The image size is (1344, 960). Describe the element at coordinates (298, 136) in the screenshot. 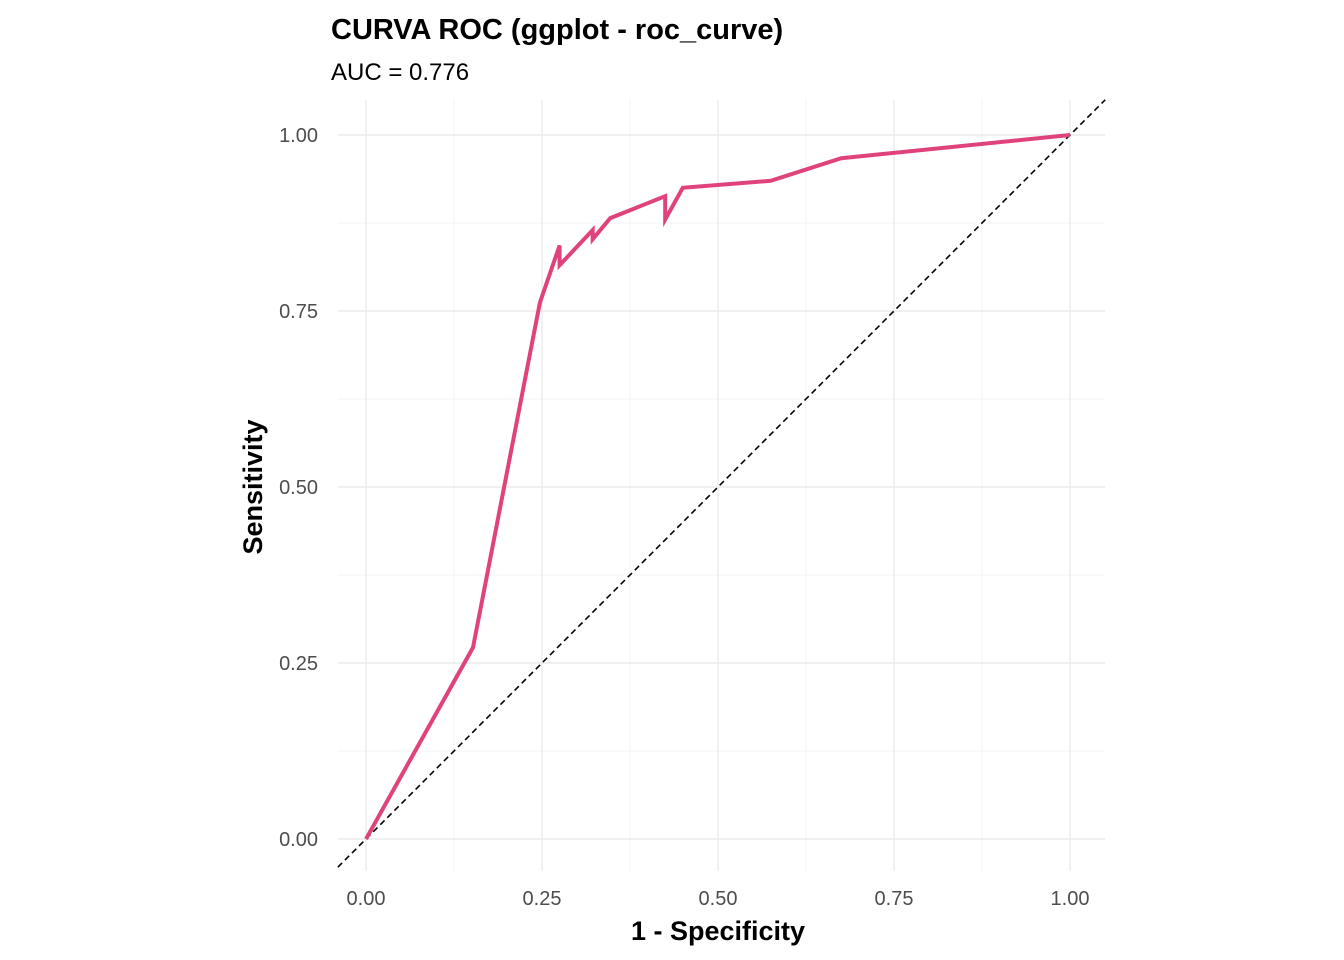

I see `y-tick-label: 1.00` at that location.